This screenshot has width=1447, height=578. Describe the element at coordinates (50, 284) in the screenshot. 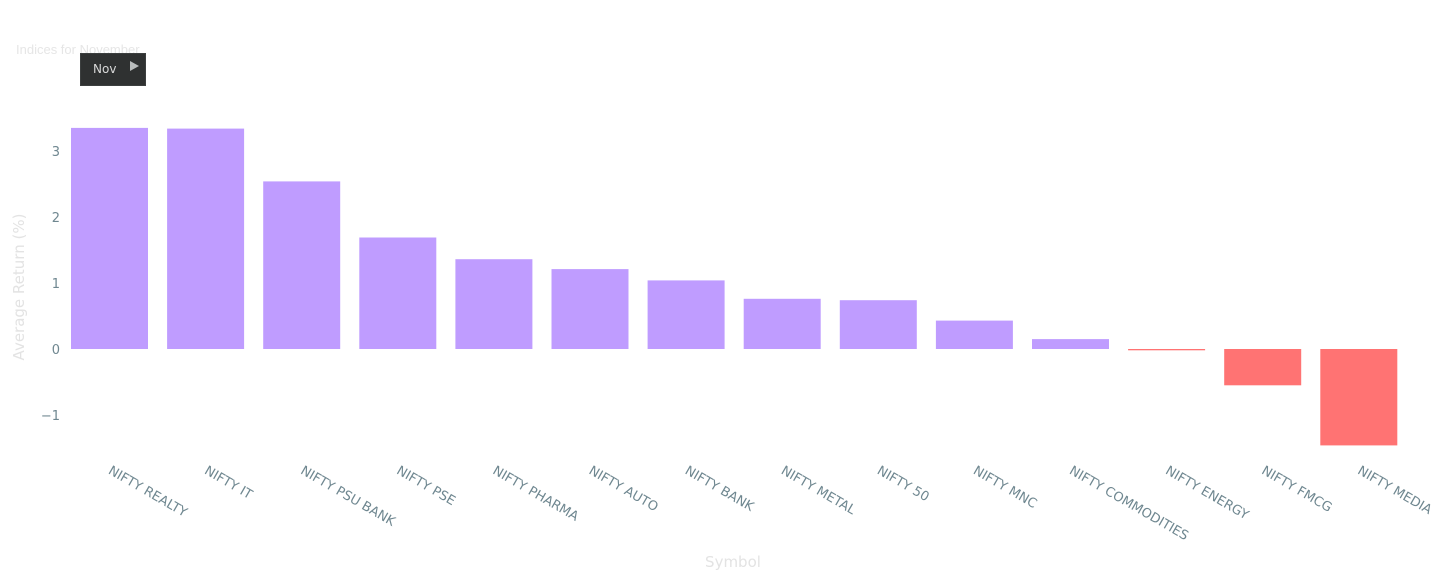

I see `y-axis-ticks: −1 0 1 2 3` at that location.